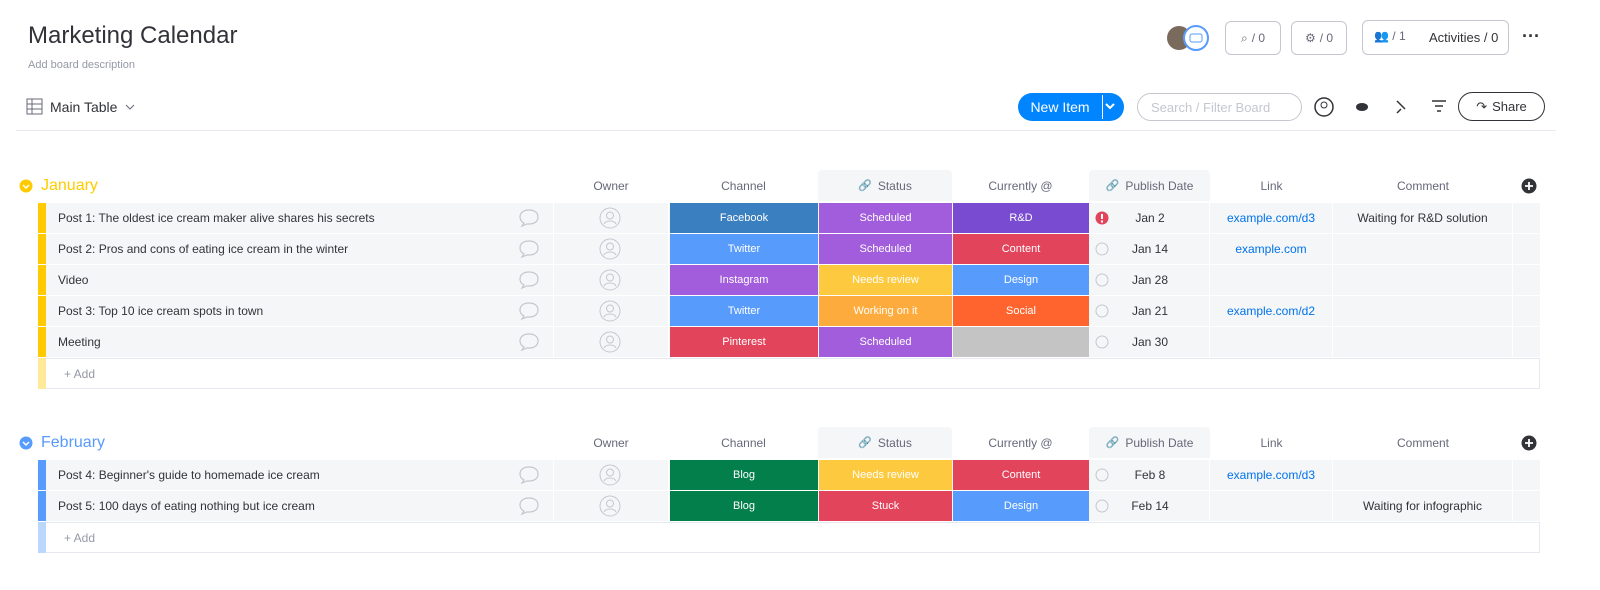 The height and width of the screenshot is (590, 1600). What do you see at coordinates (744, 342) in the screenshot?
I see `channel-label: Pinterest` at bounding box center [744, 342].